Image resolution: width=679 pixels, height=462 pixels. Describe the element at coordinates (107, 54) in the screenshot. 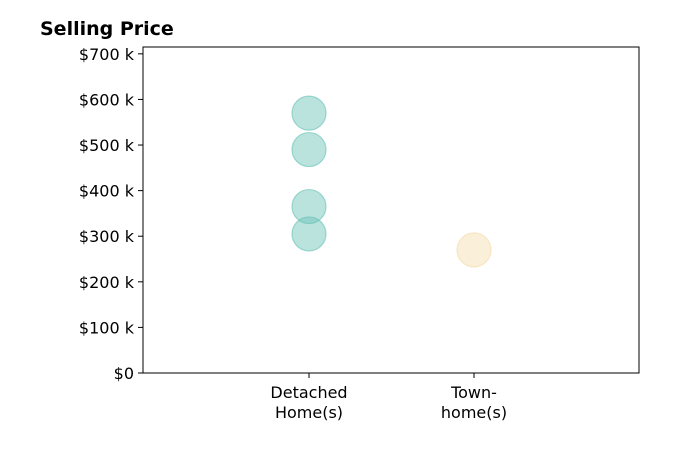

I see `y-tick-label: $700 k` at that location.